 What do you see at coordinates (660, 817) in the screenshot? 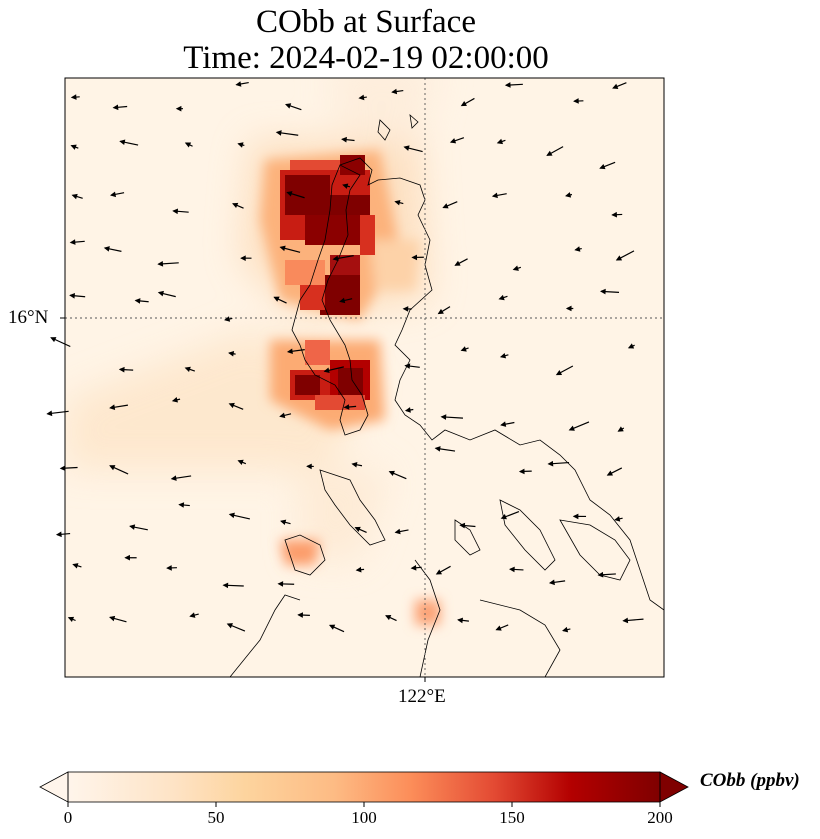
I see `colorbar-tick-200: 200` at bounding box center [660, 817].